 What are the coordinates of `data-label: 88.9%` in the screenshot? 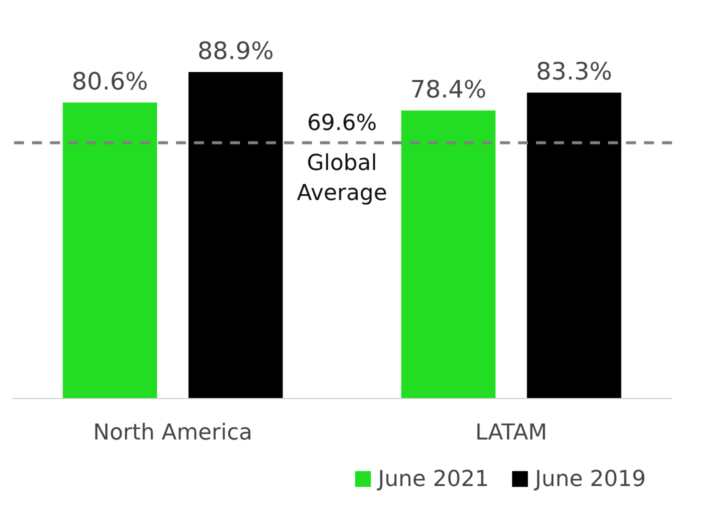 It's located at (236, 51).